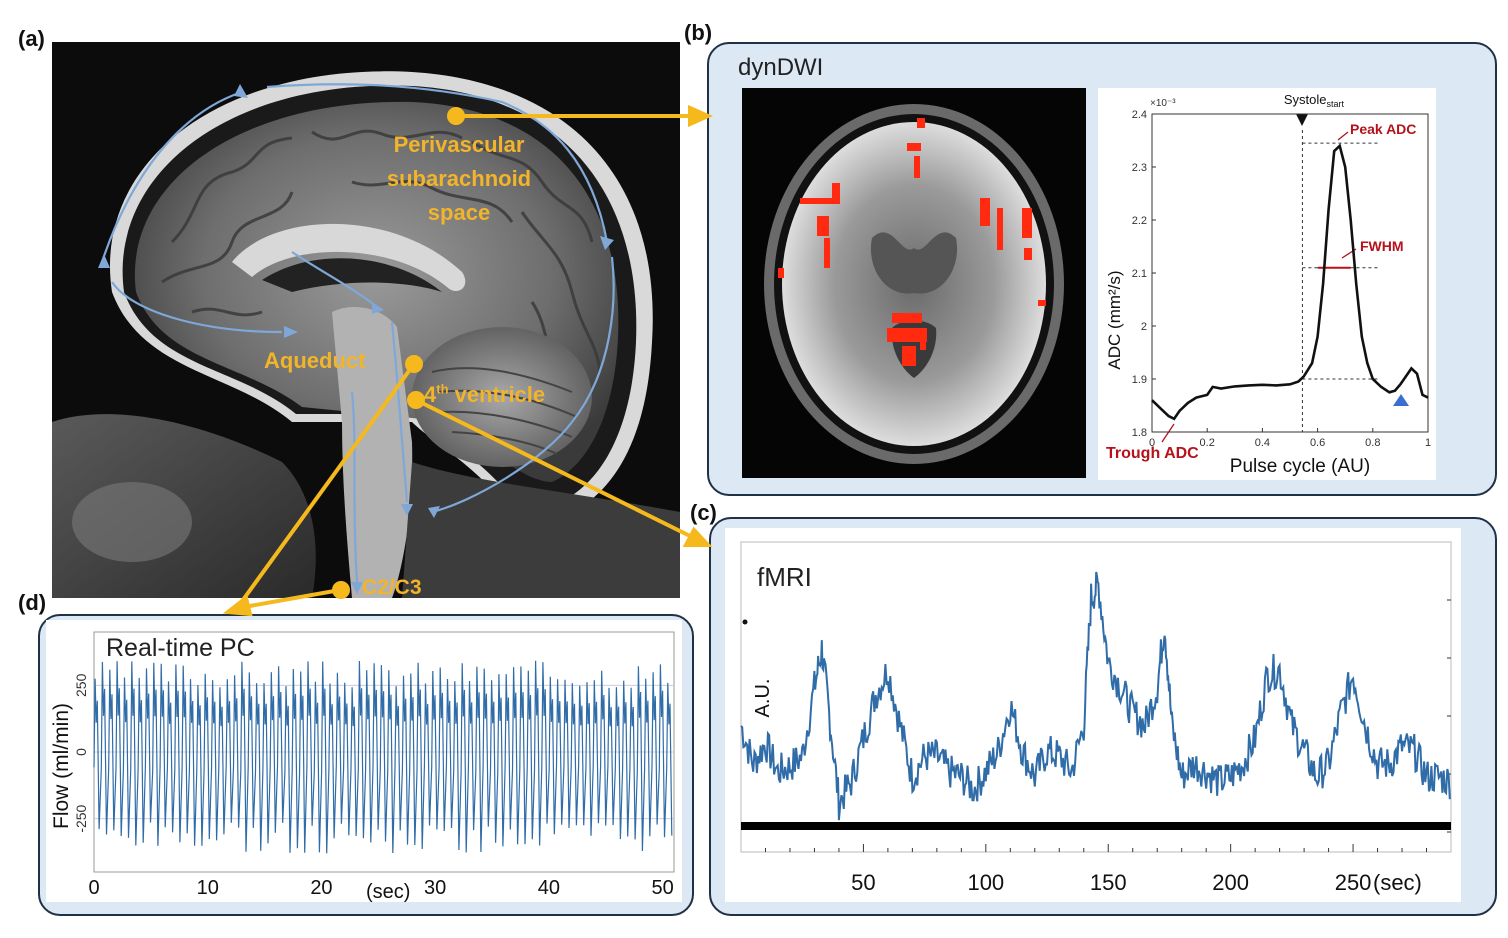  Describe the element at coordinates (1108, 882) in the screenshot. I see `fmri-xtick-label: 150` at that location.